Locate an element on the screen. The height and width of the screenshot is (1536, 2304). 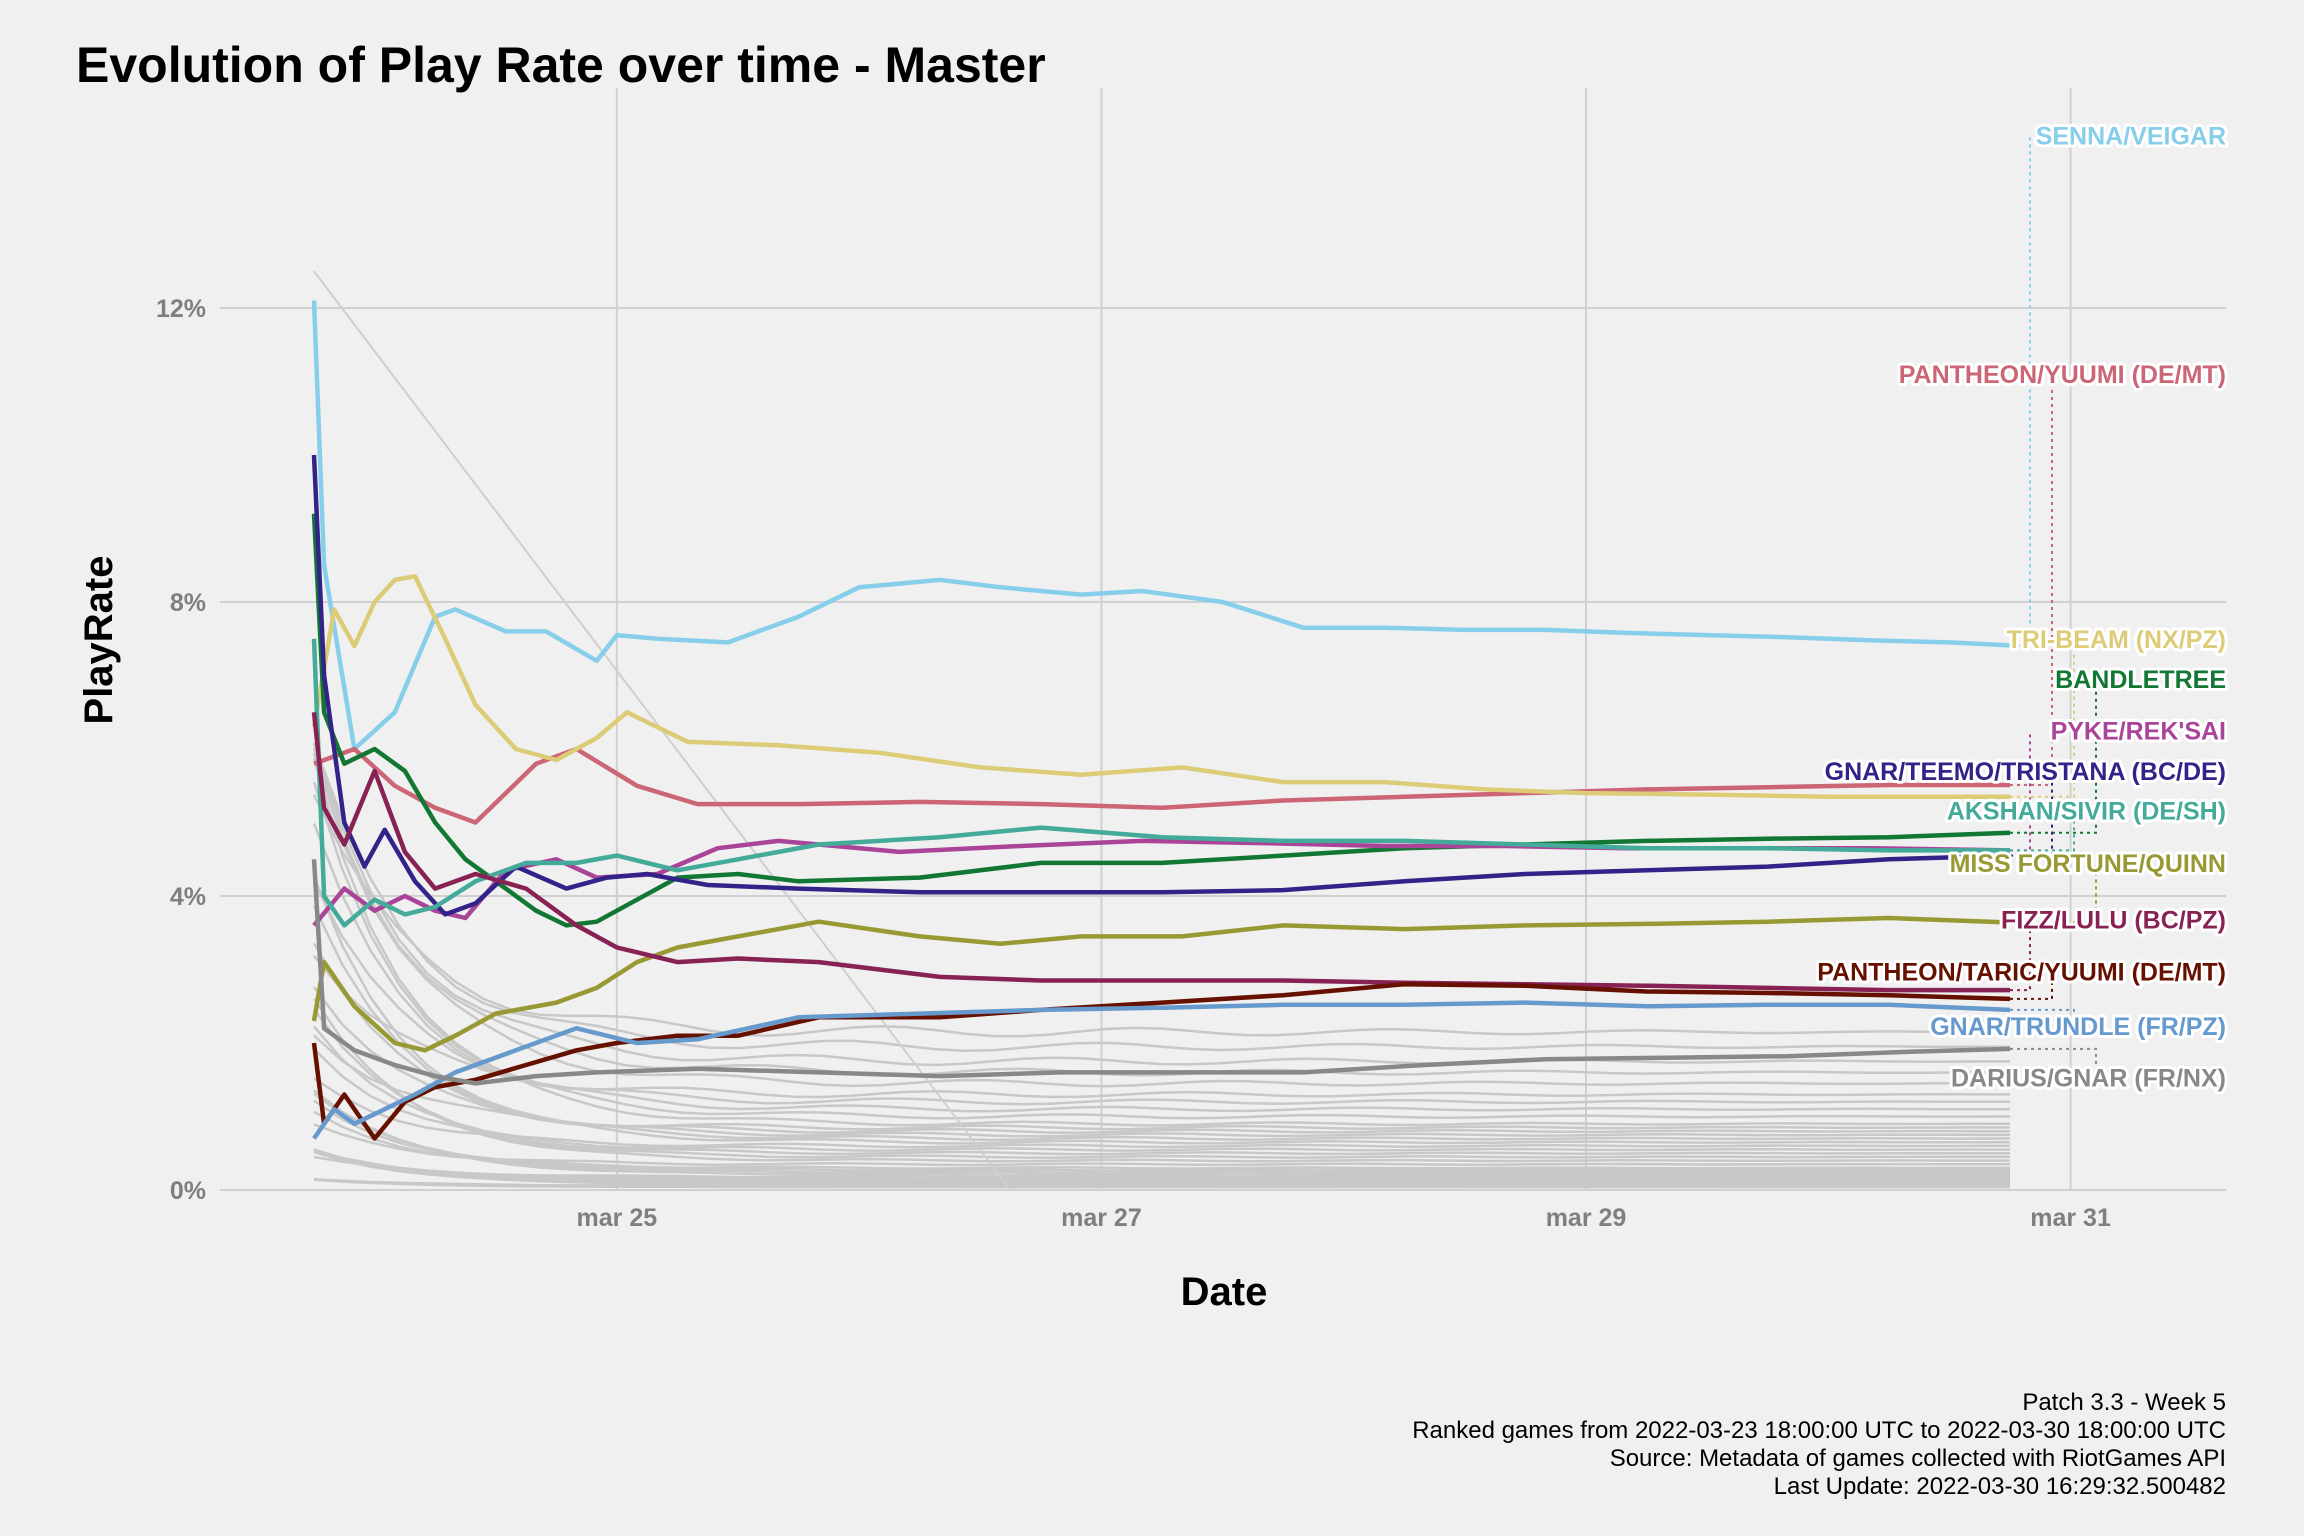
series-label-halo-8: FIZZ/LULU (BC/PZ) is located at coordinates (2113, 921).